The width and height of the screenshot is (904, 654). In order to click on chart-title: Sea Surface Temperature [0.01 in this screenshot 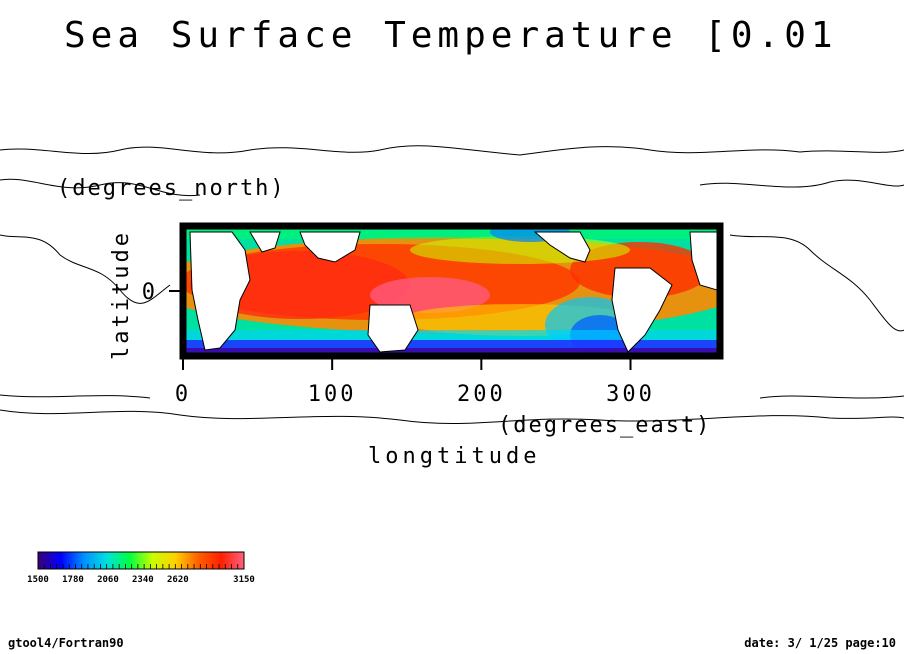, I will do `click(451, 35)`.